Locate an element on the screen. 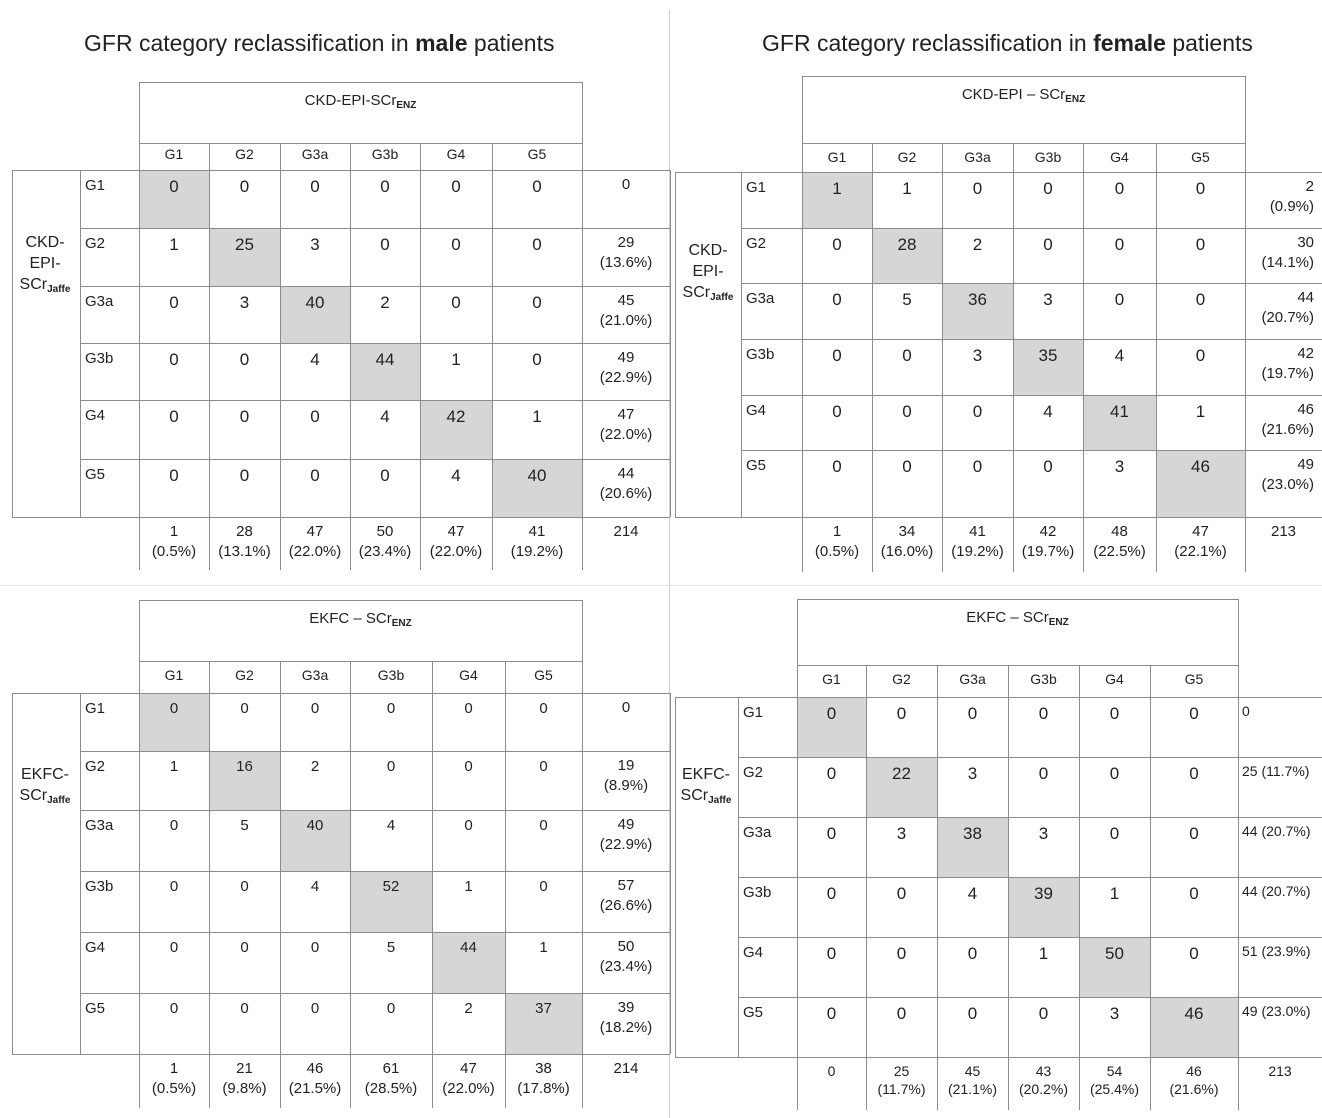 This screenshot has width=1322, height=1118. row-label: G3b is located at coordinates (757, 892).